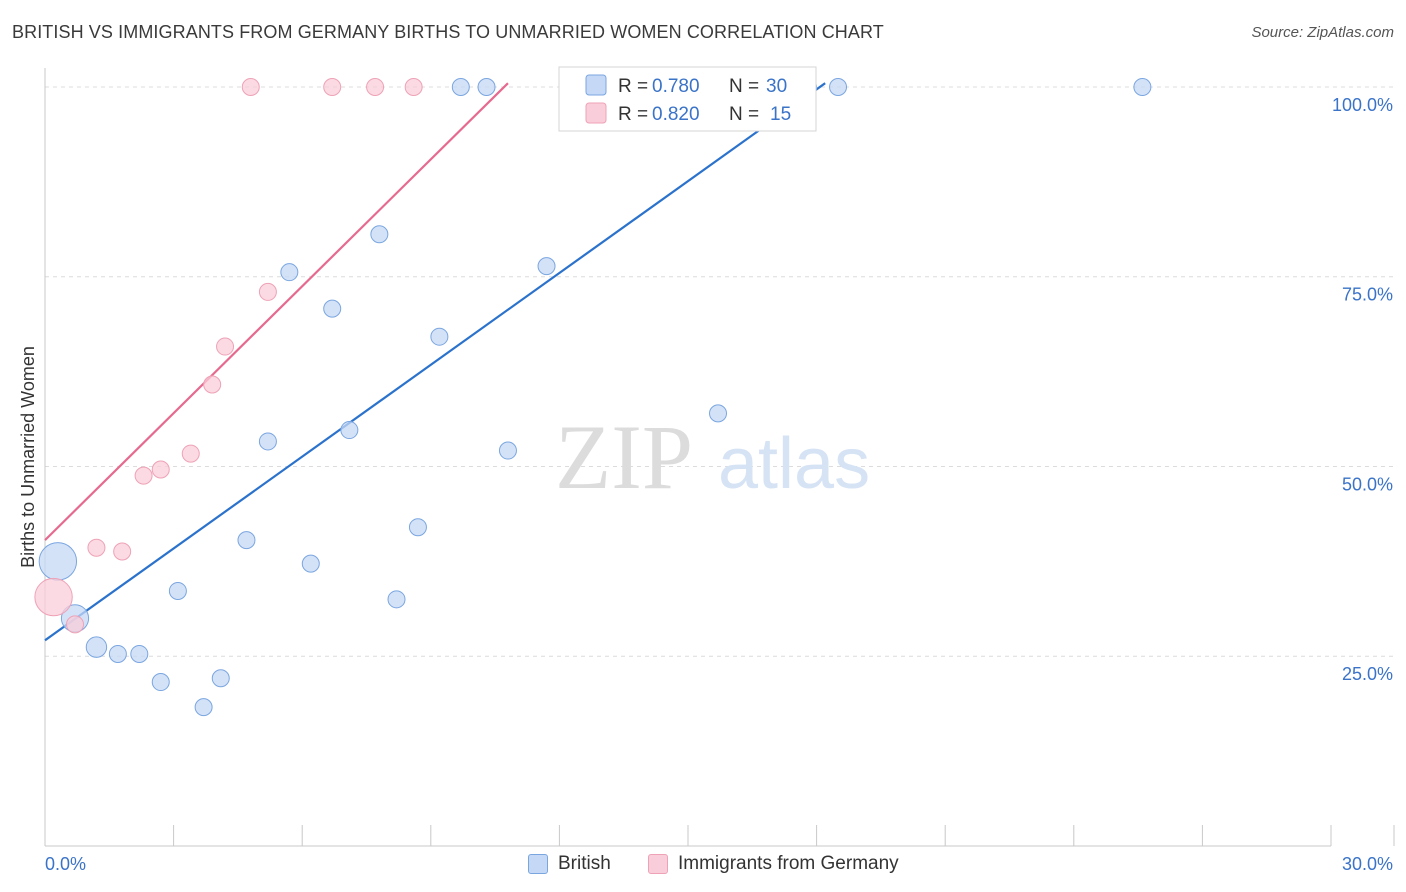 This screenshot has height=892, width=1406. Describe the element at coordinates (1367, 484) in the screenshot. I see `y-tick-label: 50.0%` at that location.